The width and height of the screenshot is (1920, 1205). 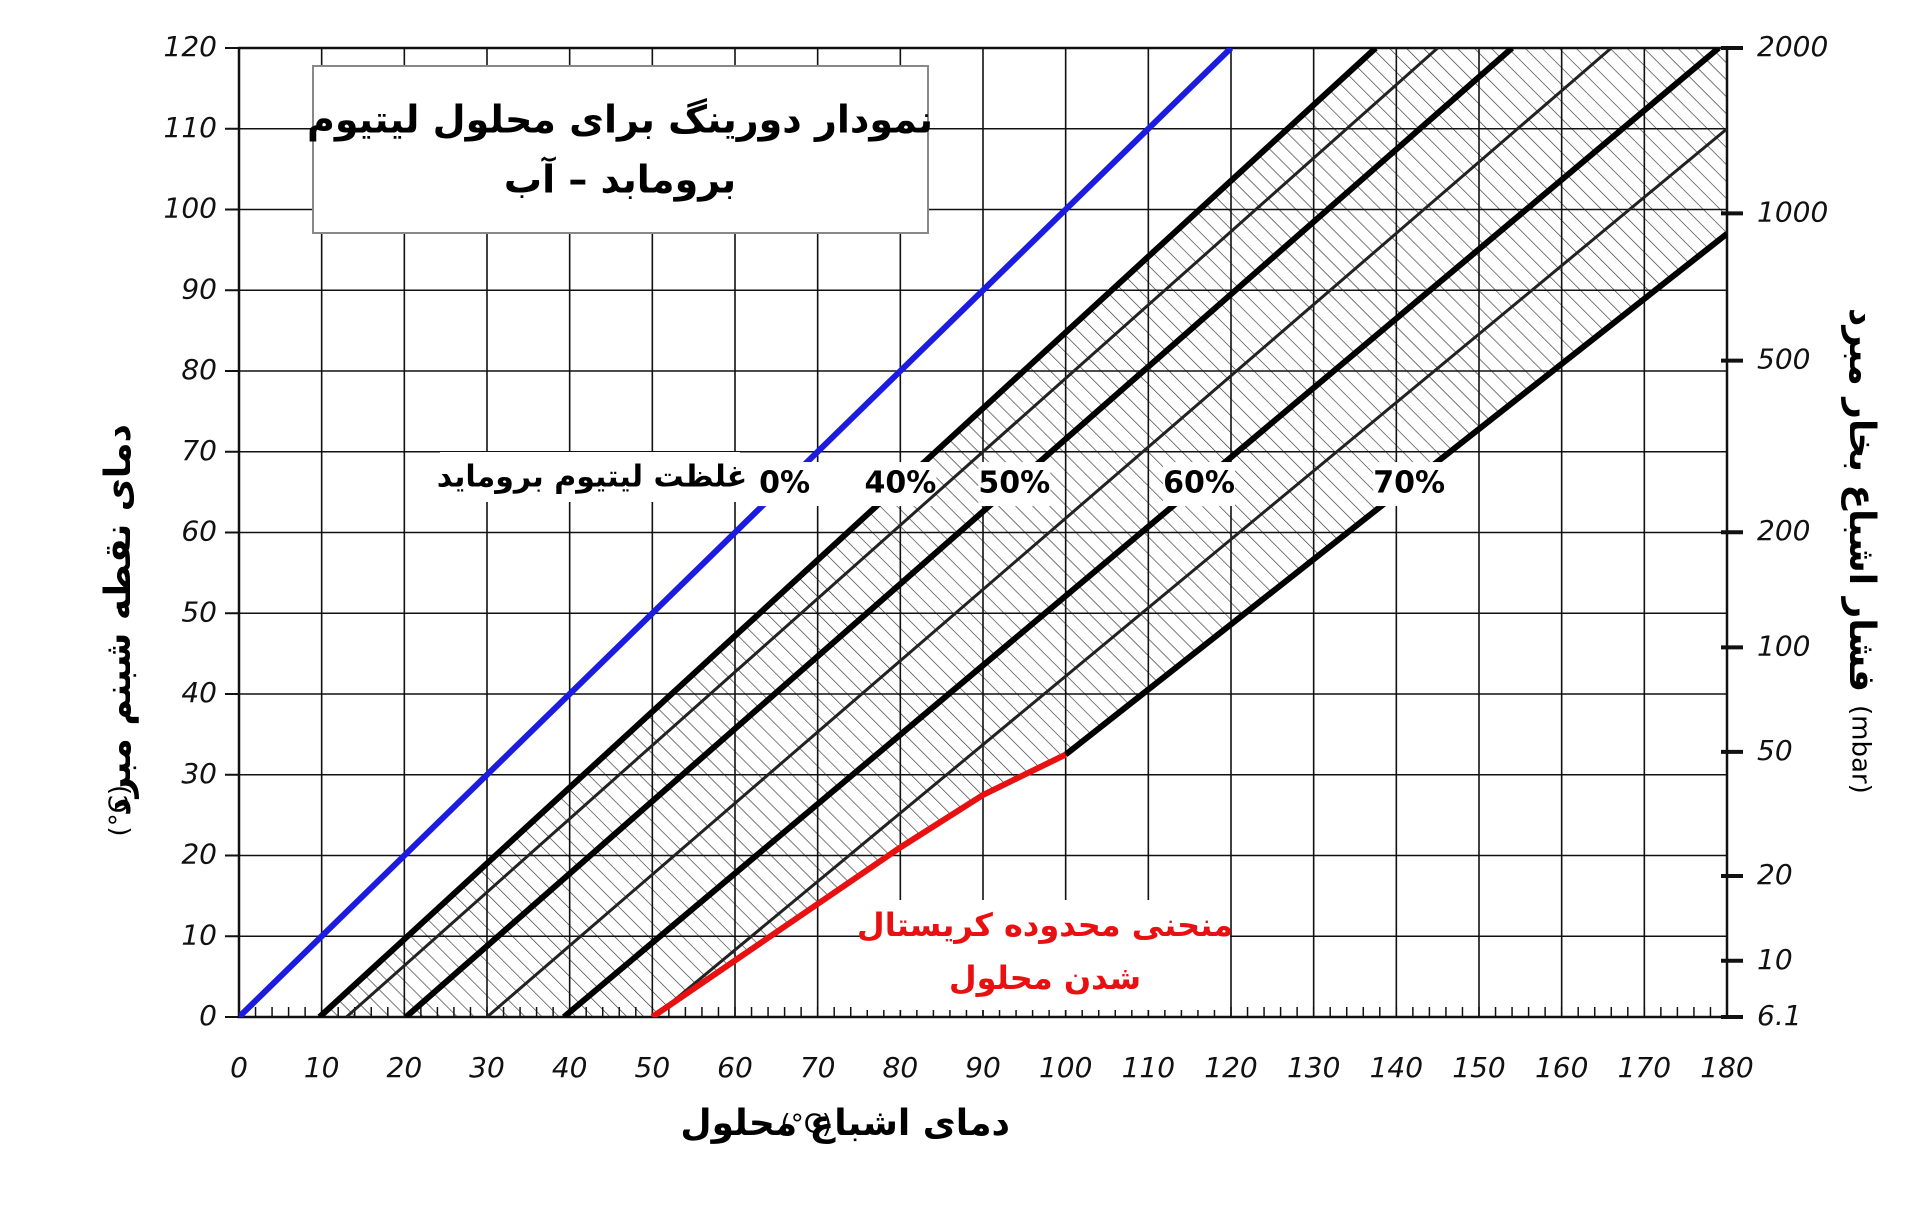 I want to click on y-tick-label: 30, so click(x=199, y=773).